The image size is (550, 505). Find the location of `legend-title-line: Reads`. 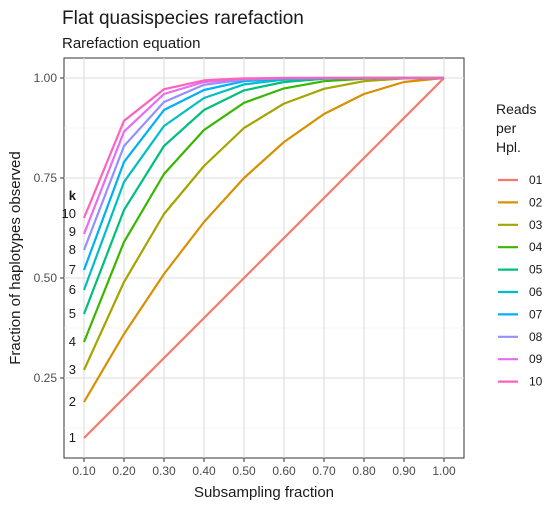

legend-title-line: Reads is located at coordinates (516, 109).